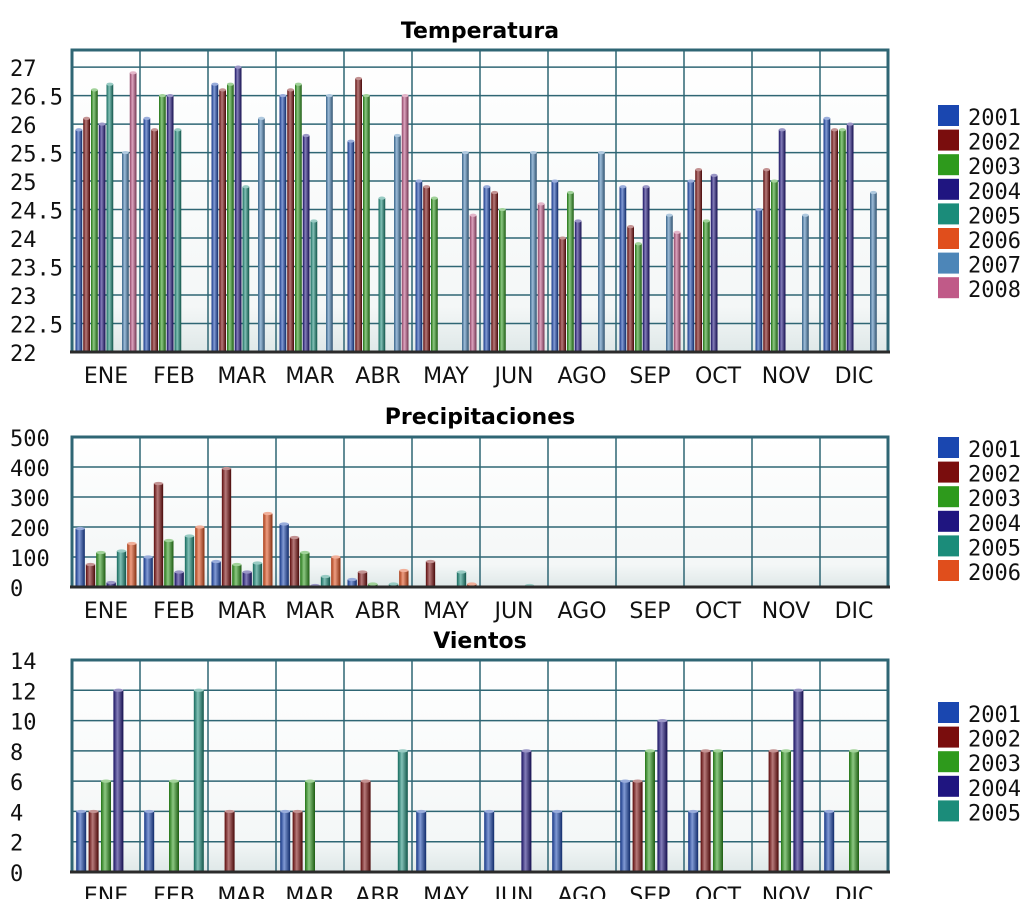 The width and height of the screenshot is (1021, 899). Describe the element at coordinates (994, 290) in the screenshot. I see `temperature-legend-label: 2008` at that location.